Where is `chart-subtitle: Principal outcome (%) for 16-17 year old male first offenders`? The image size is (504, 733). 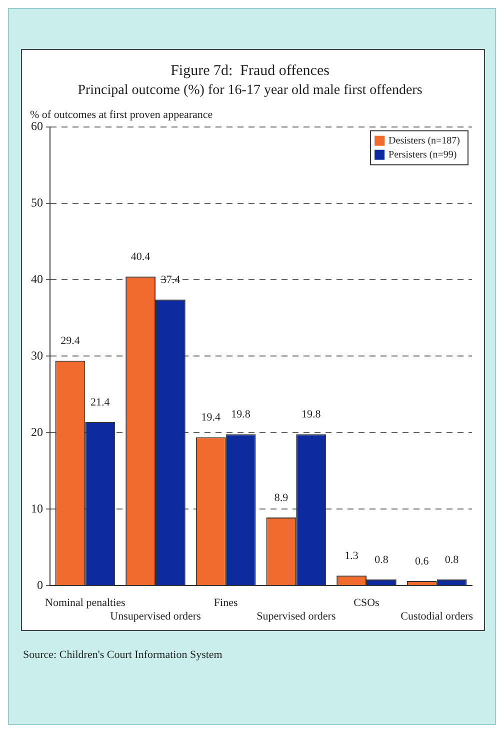
chart-subtitle: Principal outcome (%) for 16-17 year old male first offenders is located at coordinates (250, 90).